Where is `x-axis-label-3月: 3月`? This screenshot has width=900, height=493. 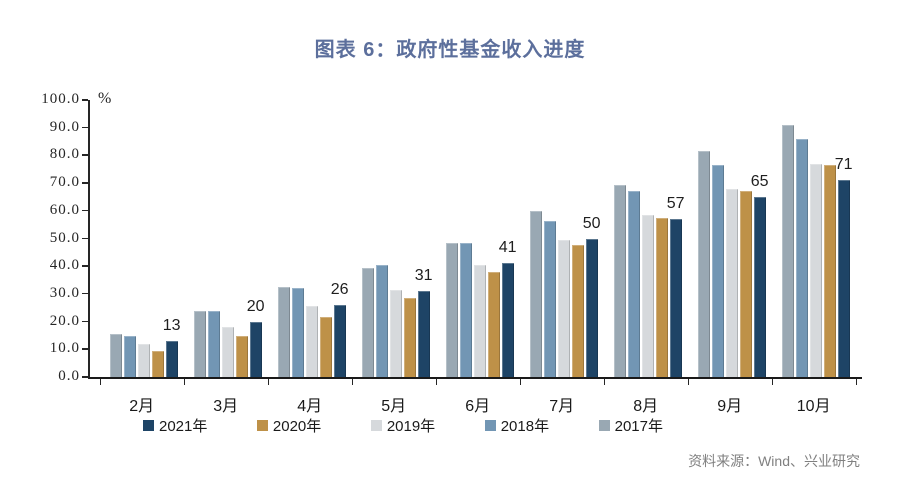
x-axis-label-3月: 3月 is located at coordinates (226, 406).